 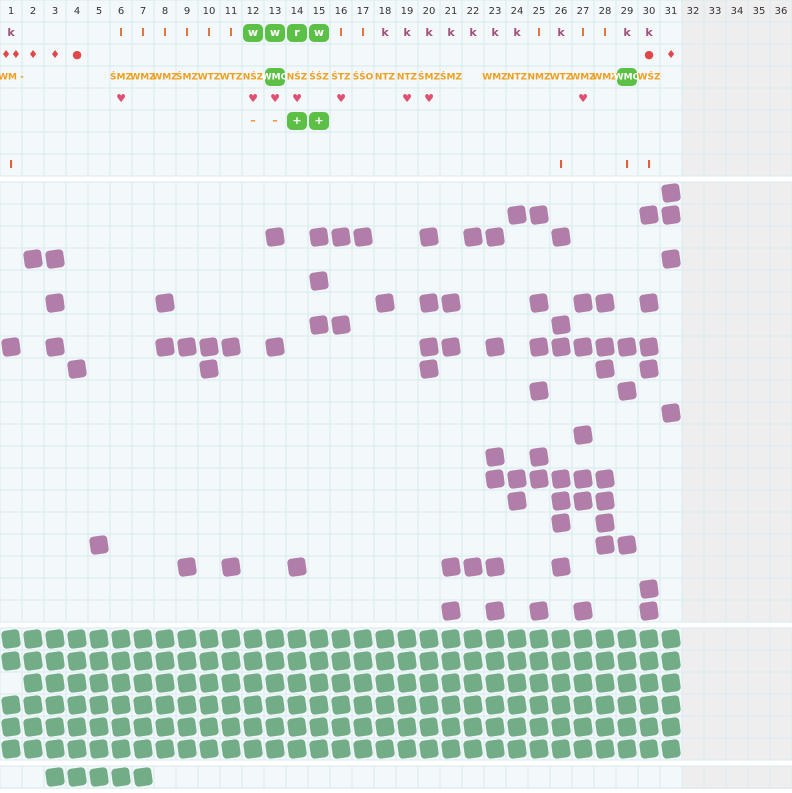 What do you see at coordinates (143, 11) in the screenshot?
I see `column-number: 7` at bounding box center [143, 11].